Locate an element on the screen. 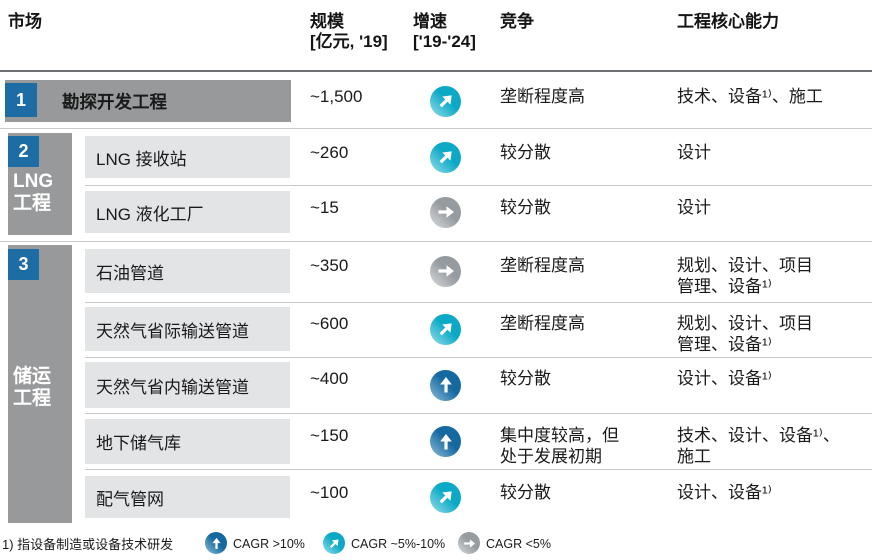 The image size is (872, 560). header-divider is located at coordinates (436, 71).